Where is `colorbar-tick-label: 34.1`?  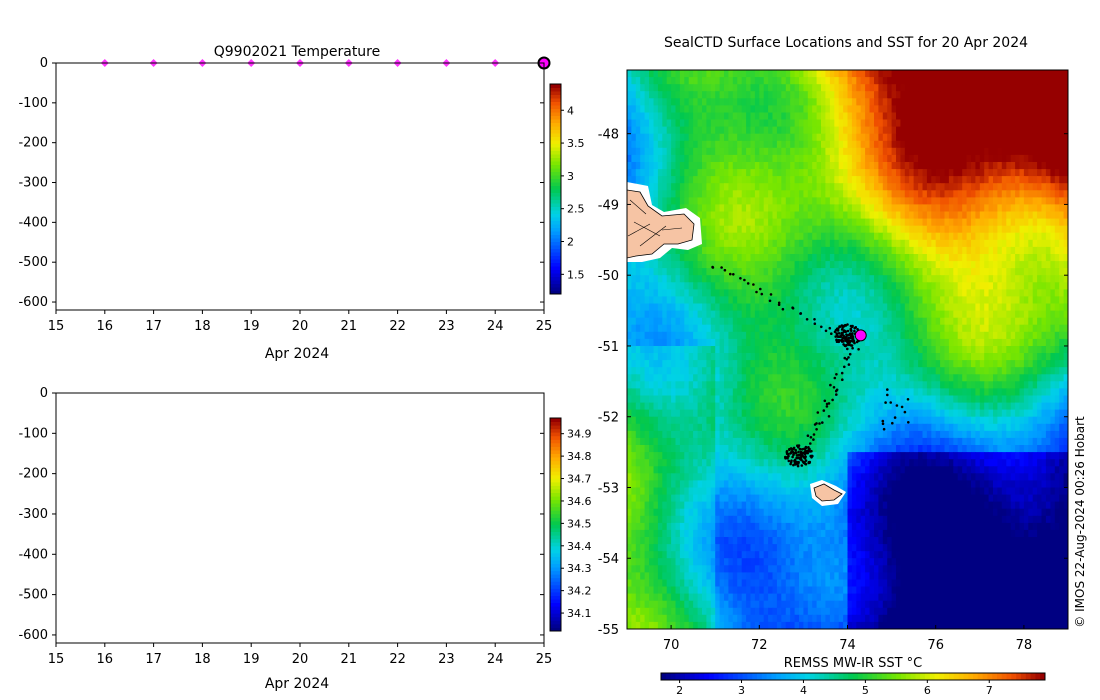 colorbar-tick-label: 34.1 is located at coordinates (579, 613).